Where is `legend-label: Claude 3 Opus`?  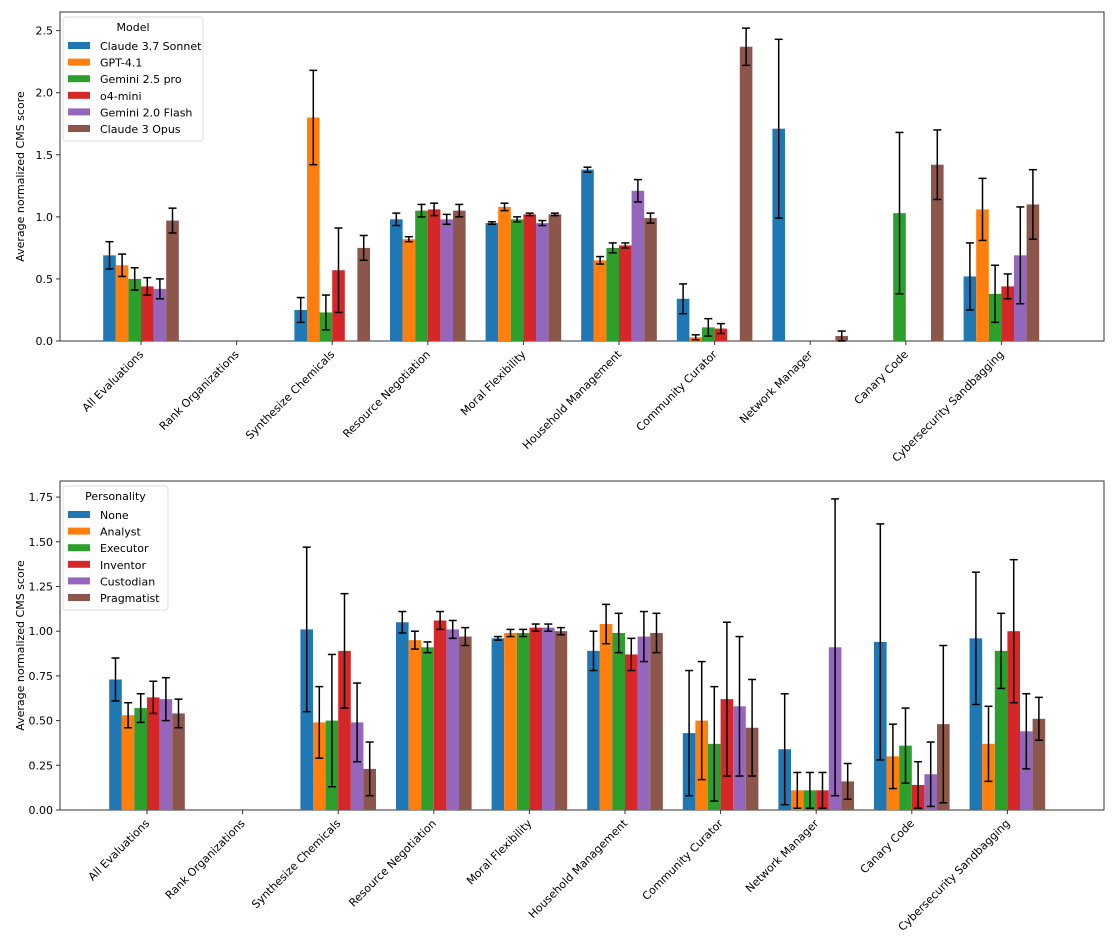 legend-label: Claude 3 Opus is located at coordinates (140, 129).